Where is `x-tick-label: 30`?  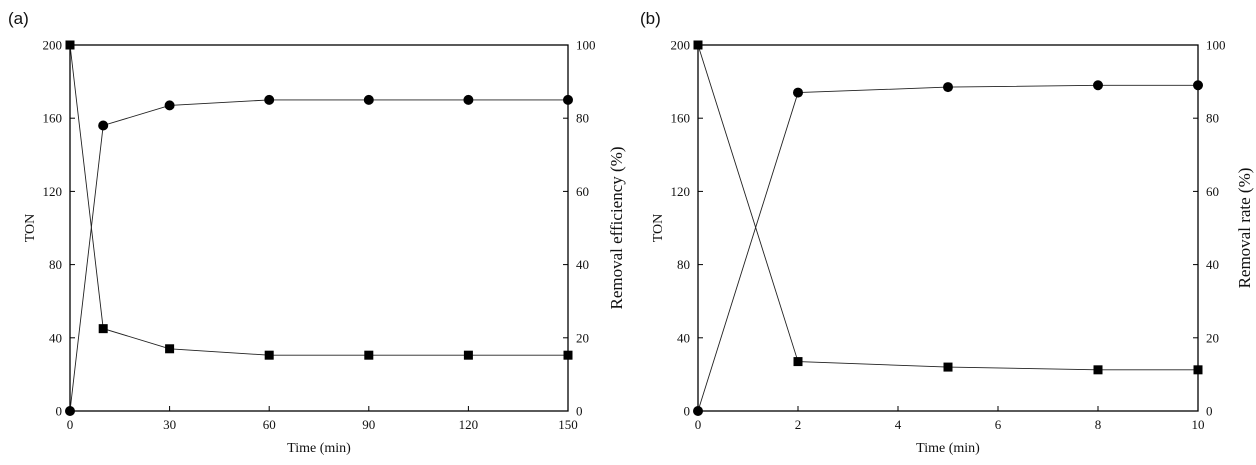 x-tick-label: 30 is located at coordinates (169, 424).